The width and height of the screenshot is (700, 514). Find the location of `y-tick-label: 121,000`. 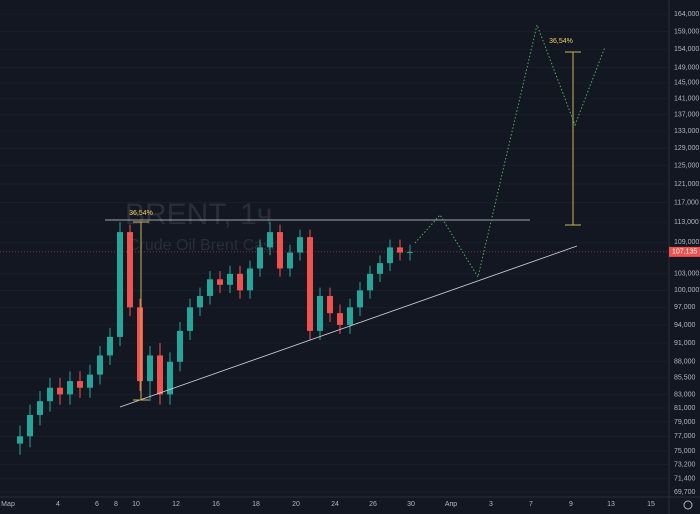

y-tick-label: 121,000 is located at coordinates (686, 184).